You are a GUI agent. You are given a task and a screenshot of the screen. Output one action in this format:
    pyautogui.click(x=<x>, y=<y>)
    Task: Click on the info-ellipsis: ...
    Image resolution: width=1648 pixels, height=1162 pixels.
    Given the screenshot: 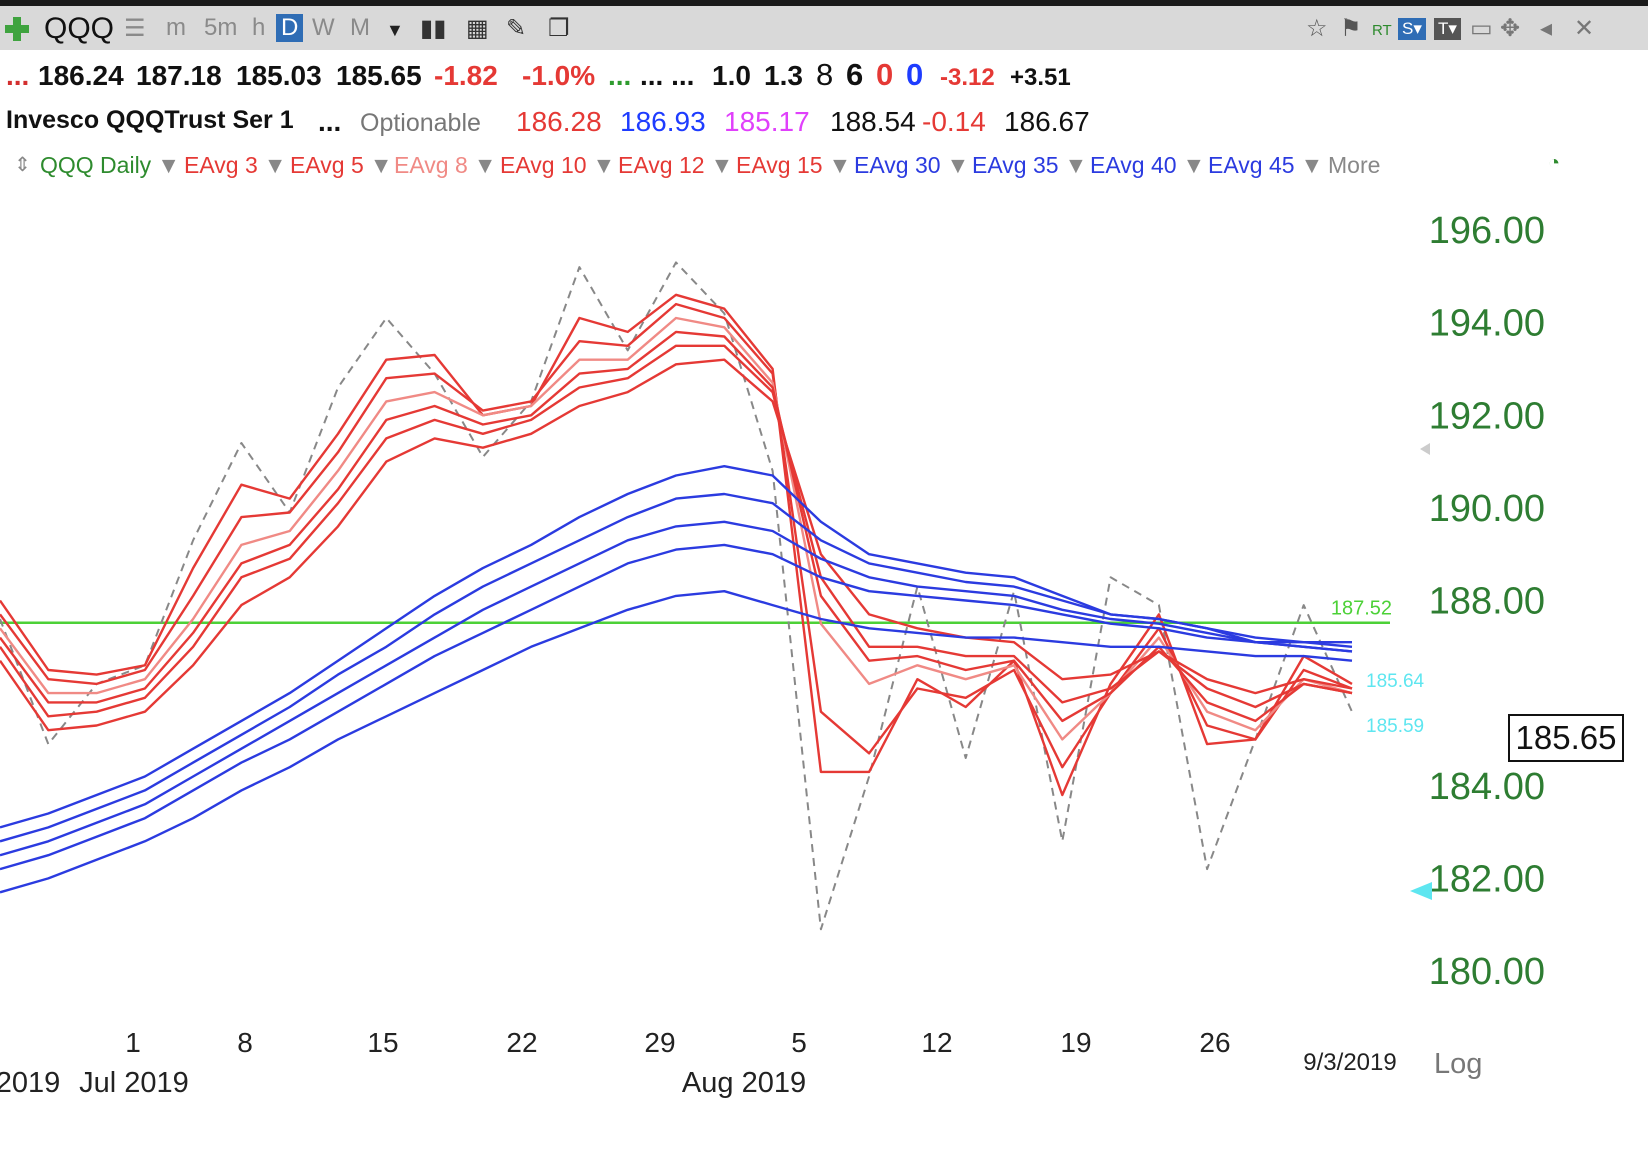 What is the action you would take?
    pyautogui.click(x=330, y=121)
    